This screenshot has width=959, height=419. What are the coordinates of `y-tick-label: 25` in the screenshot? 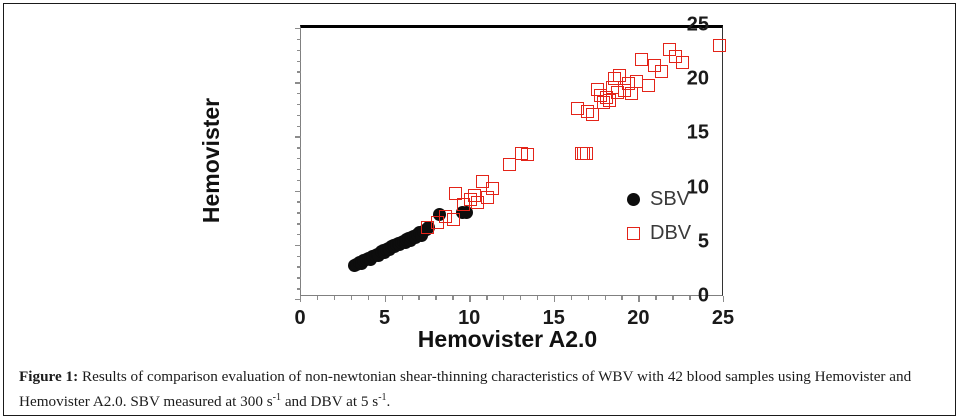 It's located at (697, 24).